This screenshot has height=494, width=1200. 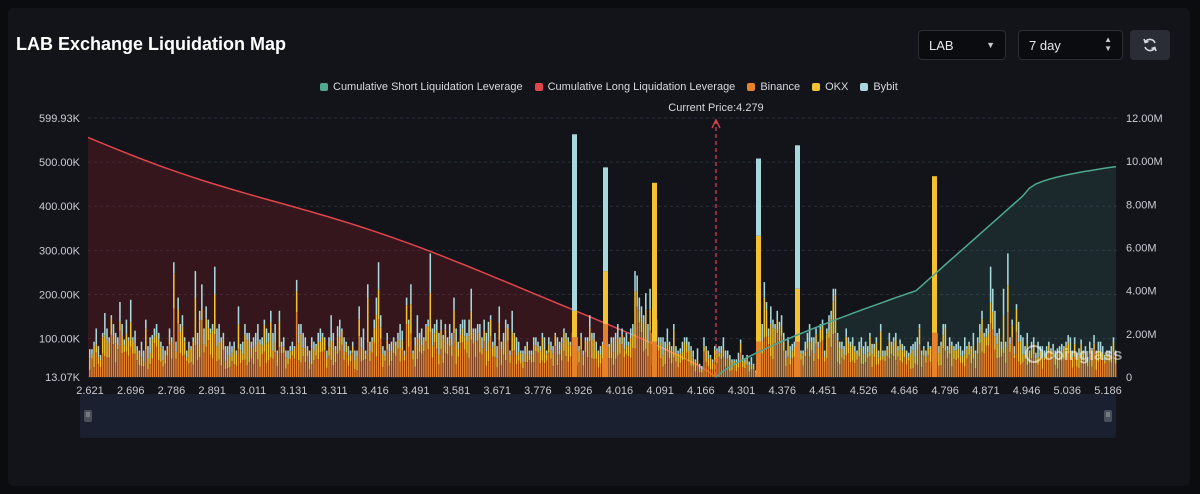 What do you see at coordinates (773, 87) in the screenshot?
I see `legend-item: Binance` at bounding box center [773, 87].